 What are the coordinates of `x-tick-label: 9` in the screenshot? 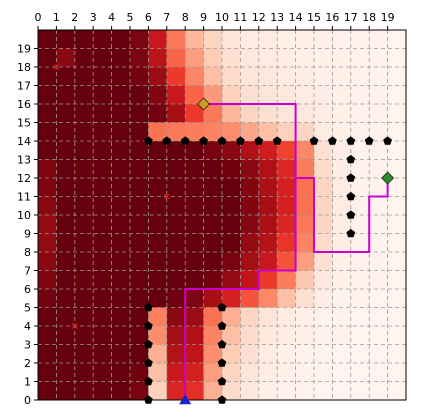 It's located at (203, 17).